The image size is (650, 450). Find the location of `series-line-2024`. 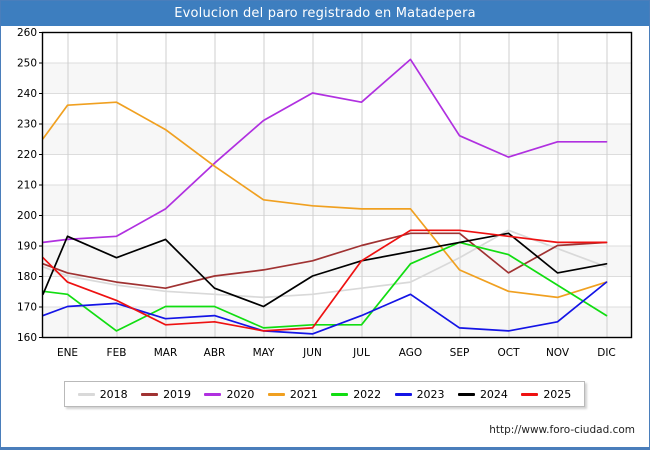

series-line-2024 is located at coordinates (325, 270).